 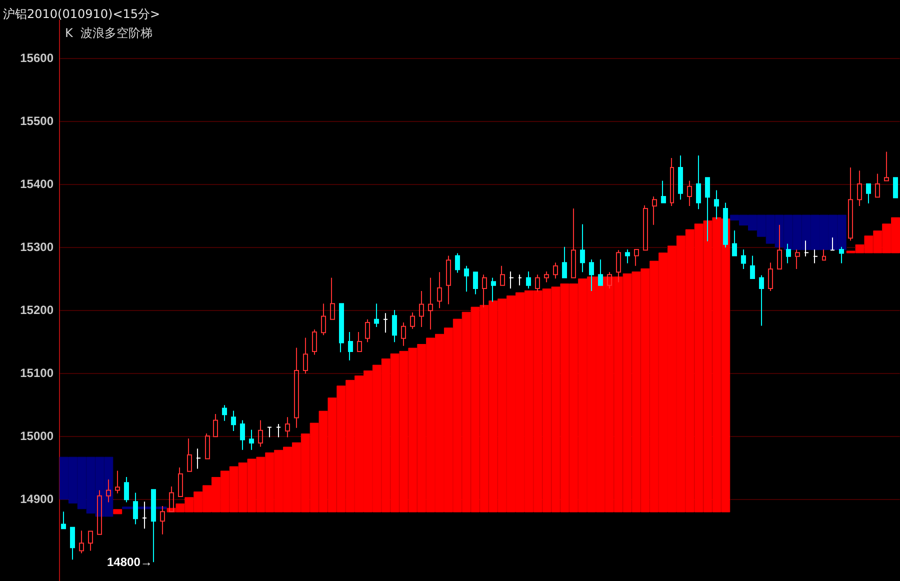 I want to click on y-tick-label: 15100, so click(x=37, y=373).